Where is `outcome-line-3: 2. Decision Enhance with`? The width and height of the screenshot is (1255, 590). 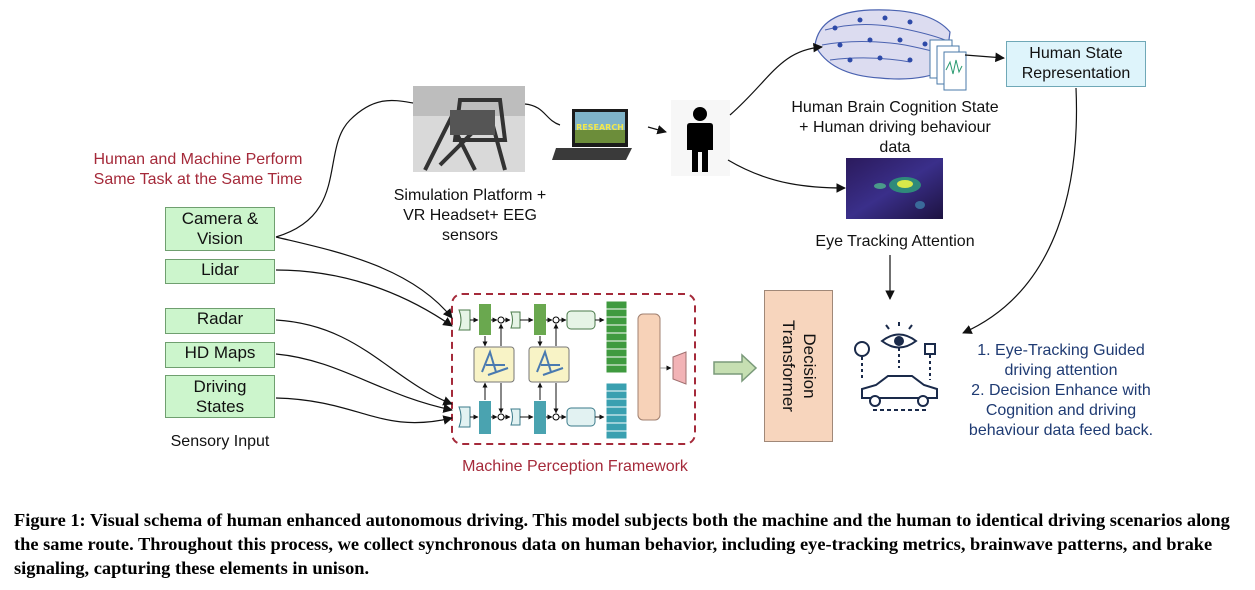
outcome-line-3: 2. Decision Enhance with is located at coordinates (1061, 390).